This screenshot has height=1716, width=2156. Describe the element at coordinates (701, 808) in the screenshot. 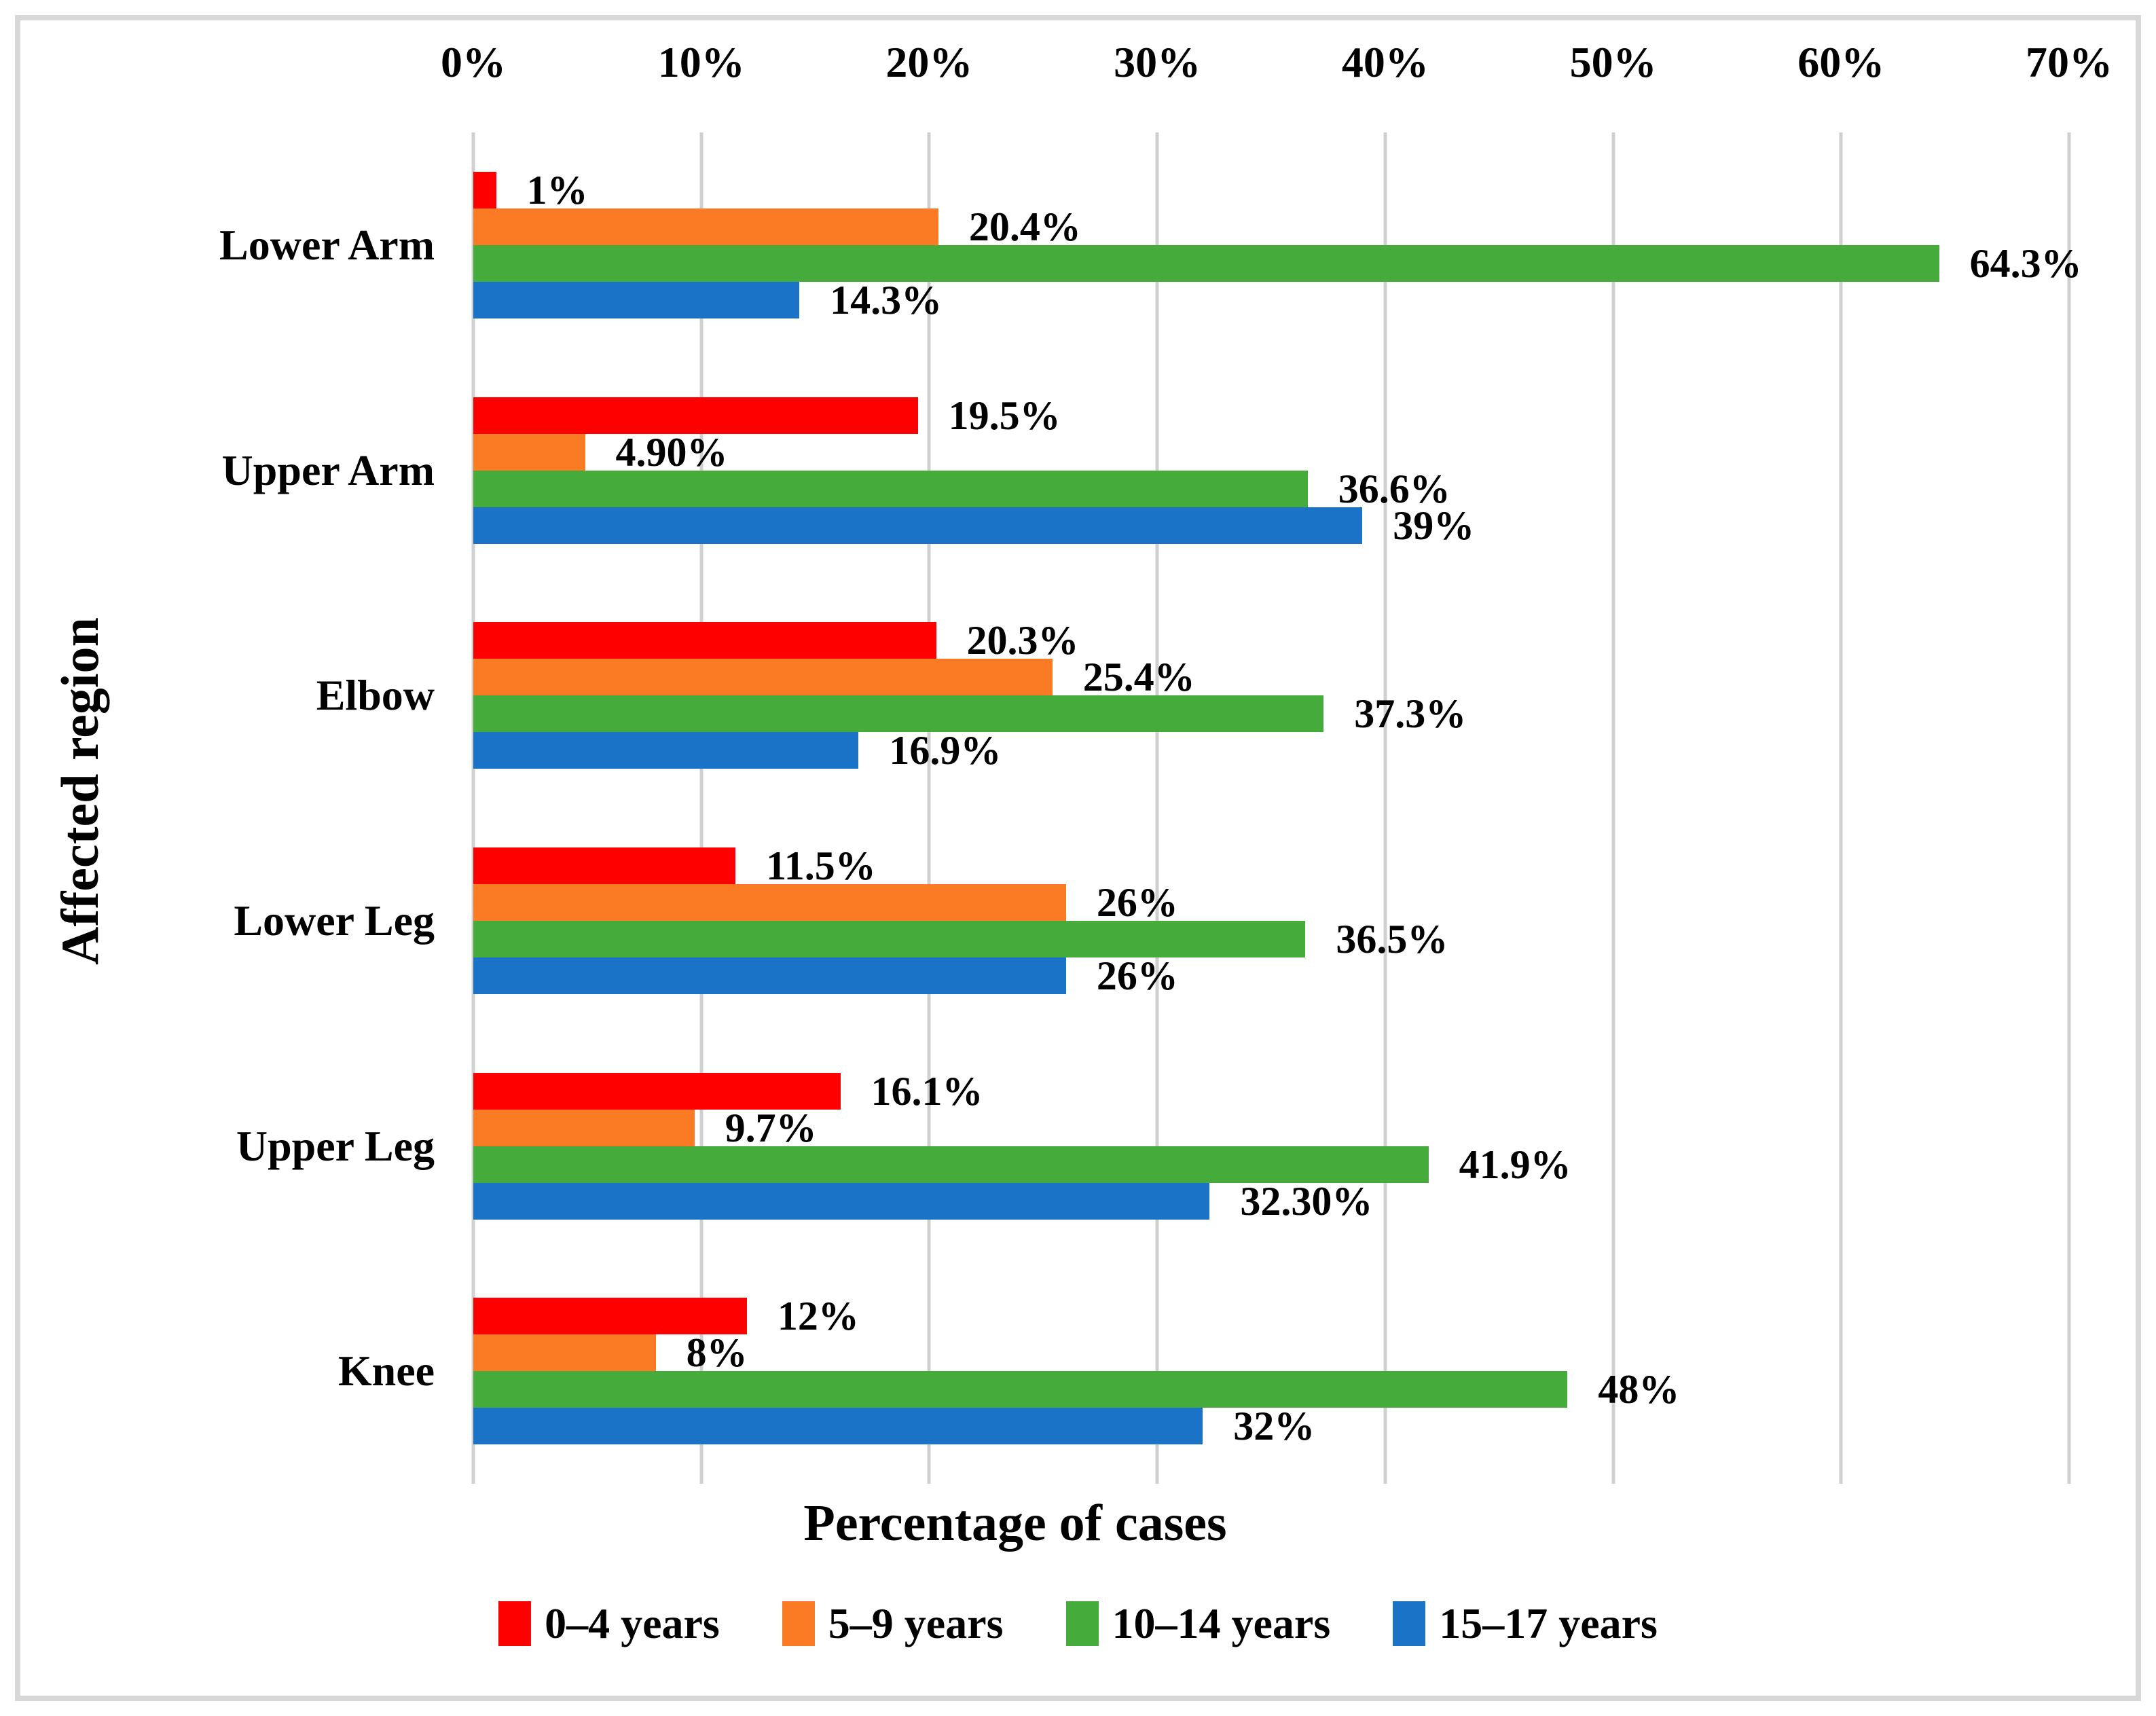

I see `gridline-10%` at that location.